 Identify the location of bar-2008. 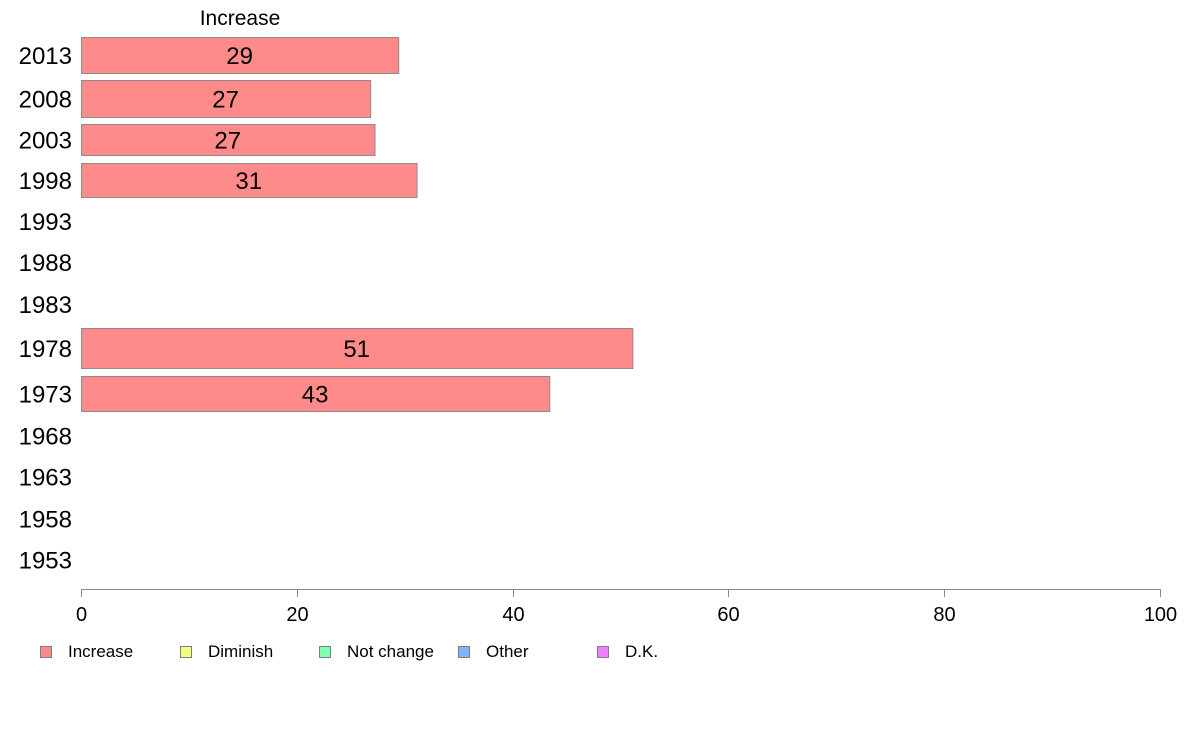
(226, 99).